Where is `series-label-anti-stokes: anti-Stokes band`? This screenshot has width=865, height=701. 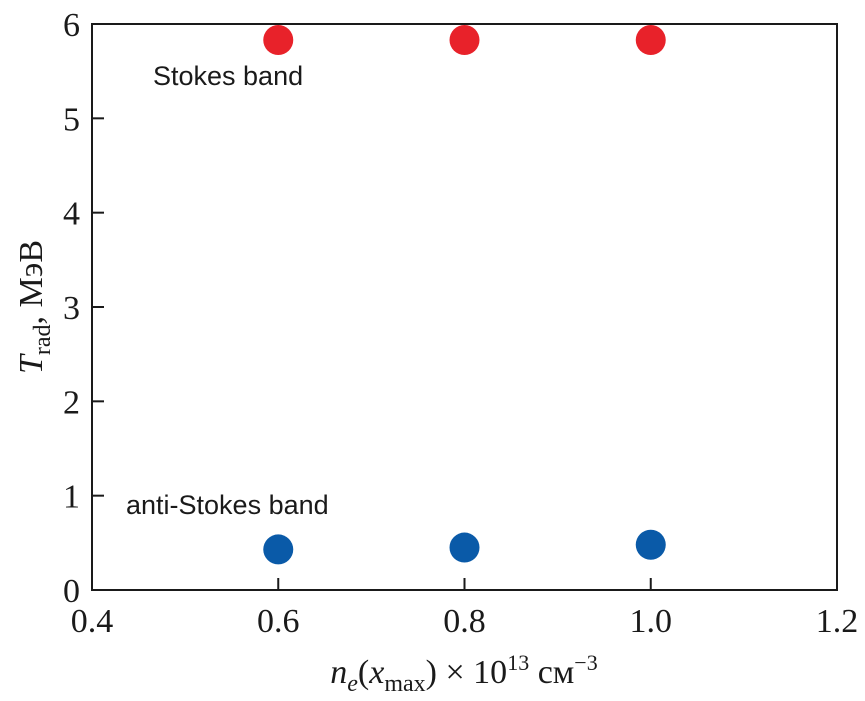
series-label-anti-stokes: anti-Stokes band is located at coordinates (227, 505).